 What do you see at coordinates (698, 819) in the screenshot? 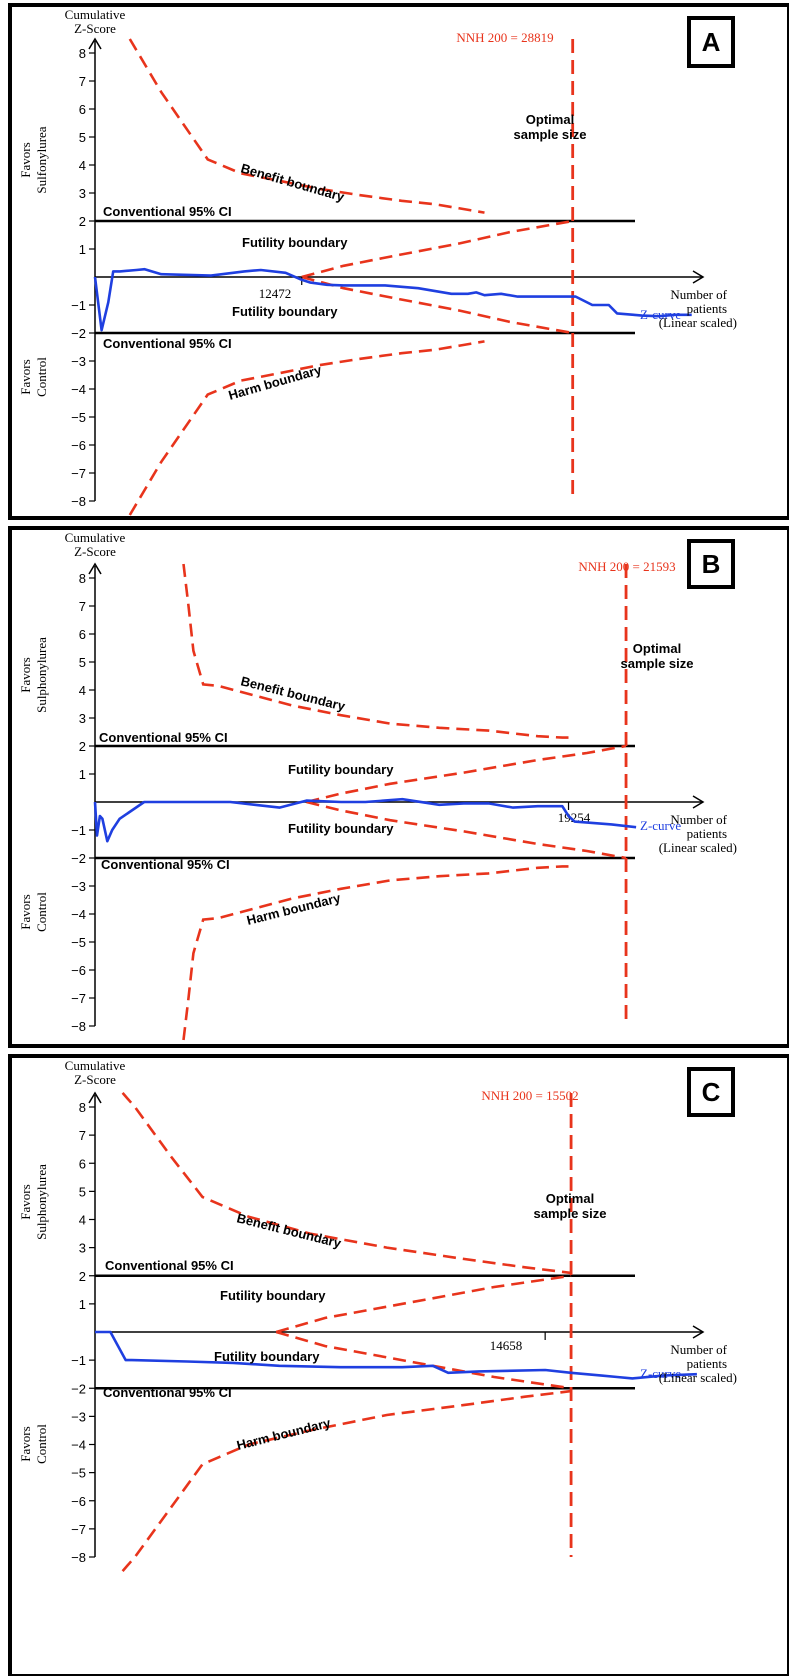
I see `x-axis-title-line: Number of` at bounding box center [698, 819].